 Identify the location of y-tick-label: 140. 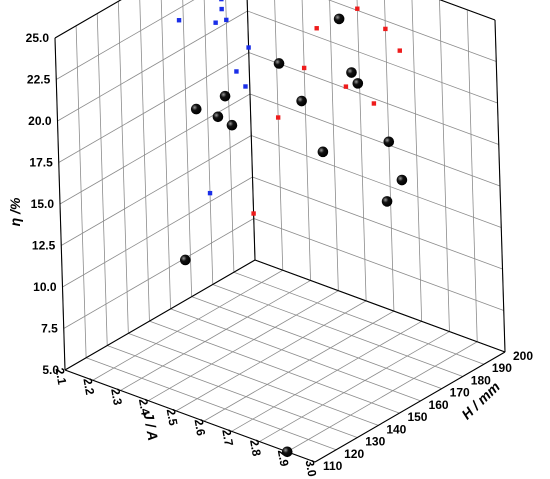
(396, 429).